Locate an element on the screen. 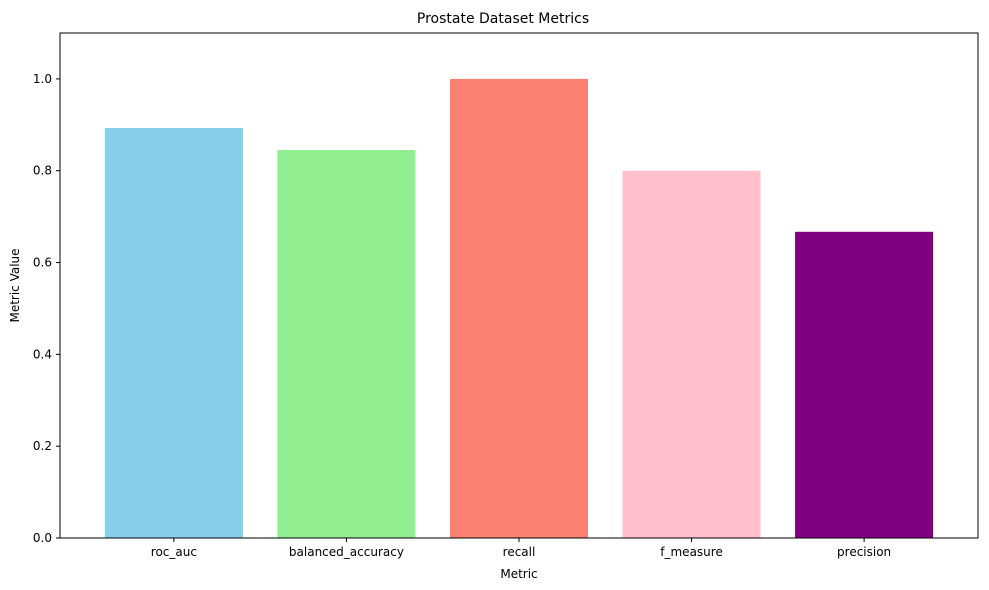 The image size is (989, 590). bar-f-measure is located at coordinates (691, 354).